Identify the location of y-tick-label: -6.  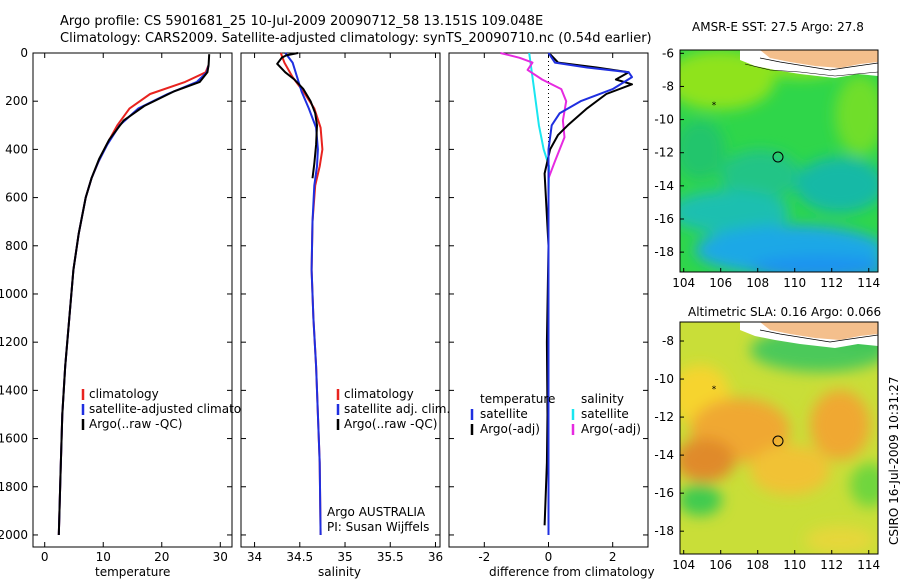
(668, 53).